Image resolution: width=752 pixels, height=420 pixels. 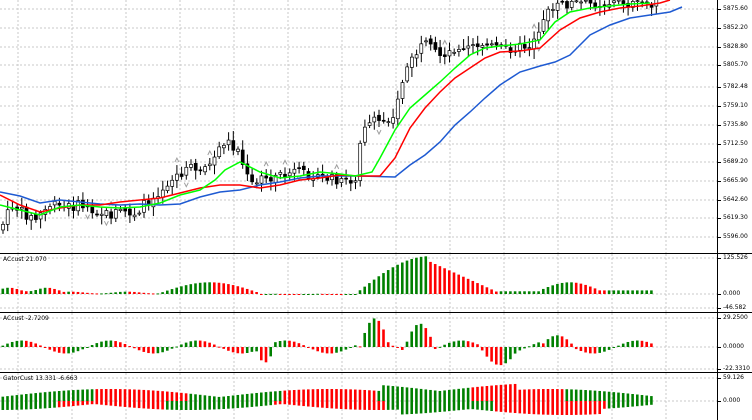 What do you see at coordinates (358, 283) in the screenshot?
I see `ac-histogram-canvas` at bounding box center [358, 283].